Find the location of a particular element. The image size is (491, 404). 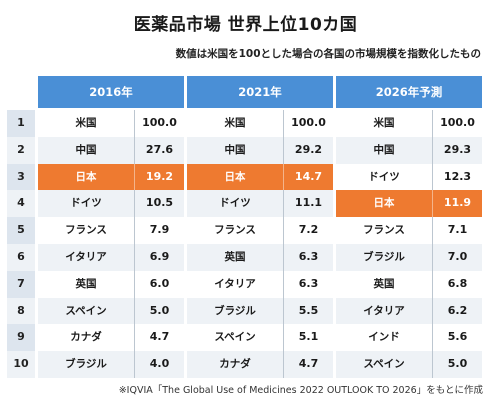

rank-cell: 2 is located at coordinates (21, 150).